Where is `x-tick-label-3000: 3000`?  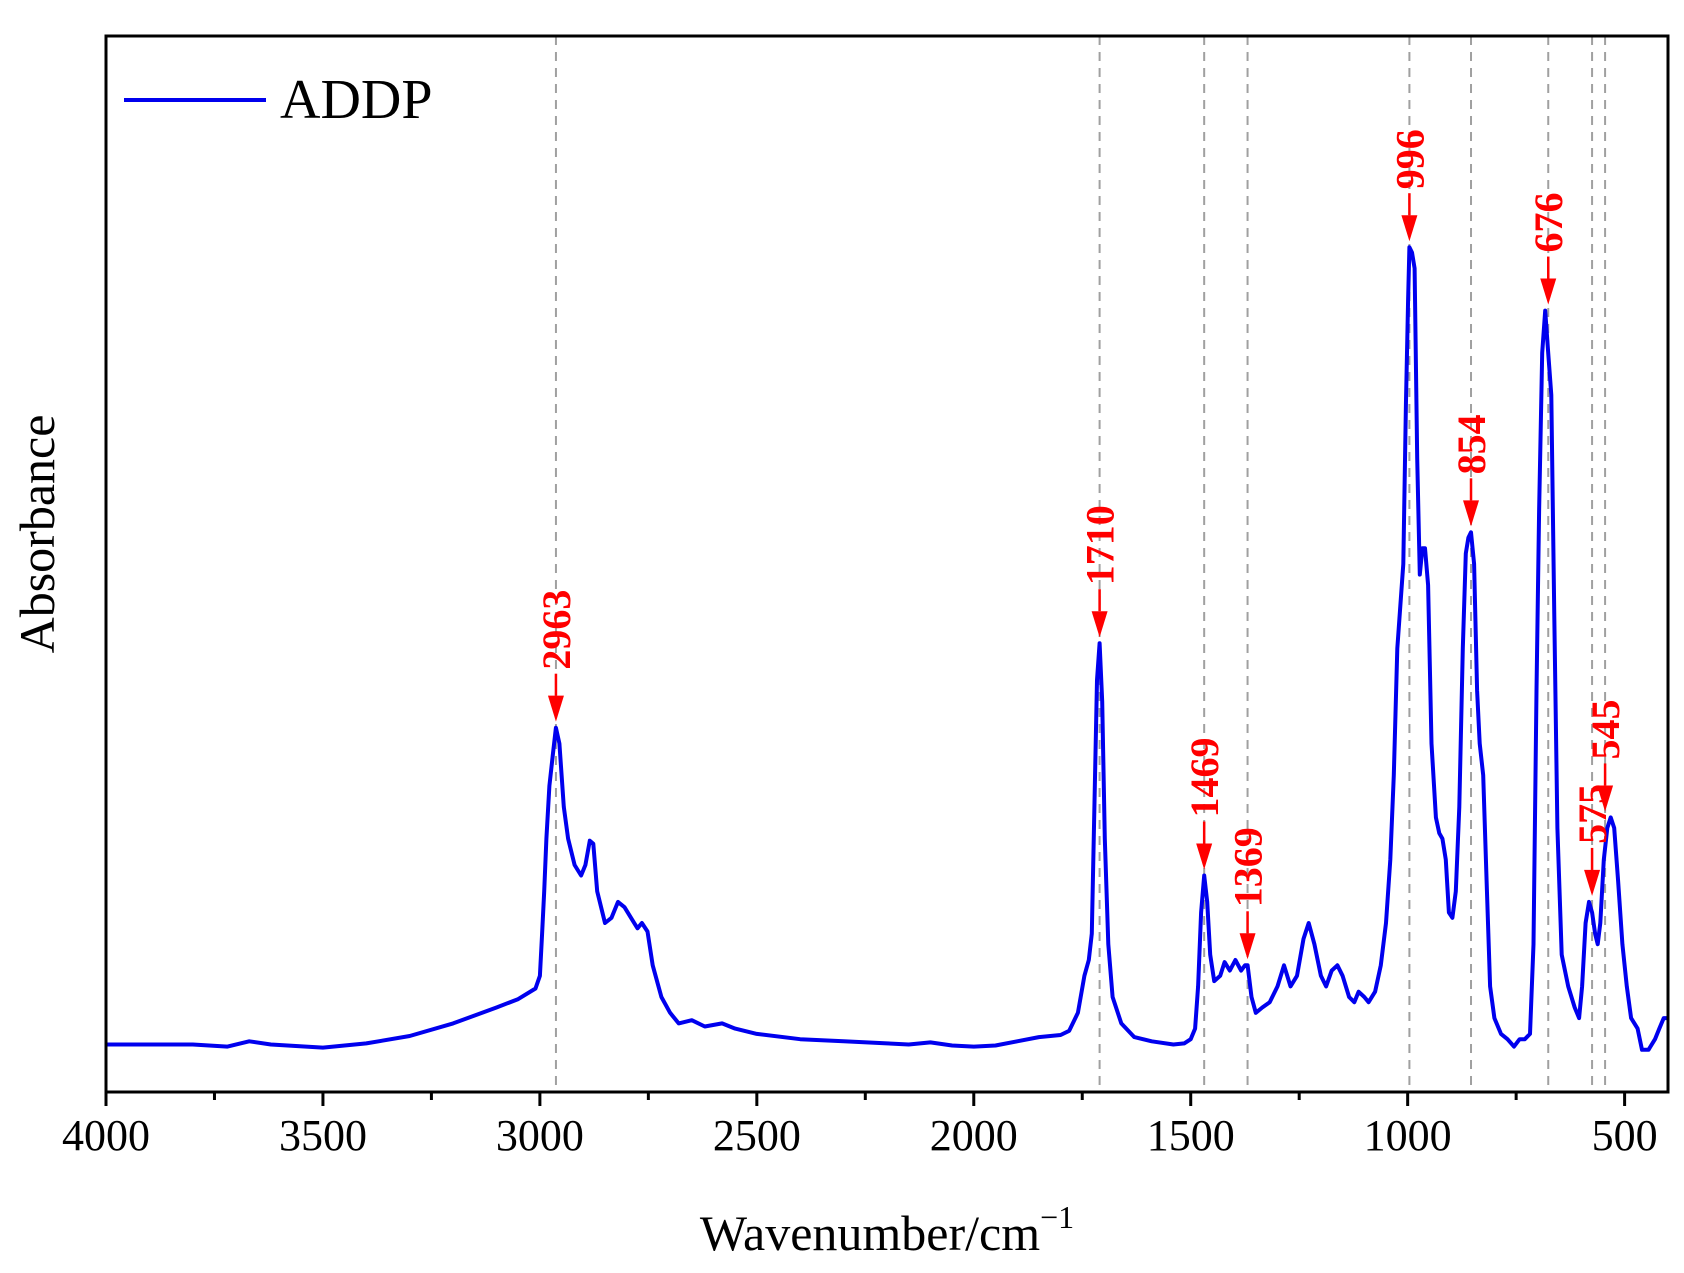
x-tick-label-3000: 3000 is located at coordinates (540, 1135).